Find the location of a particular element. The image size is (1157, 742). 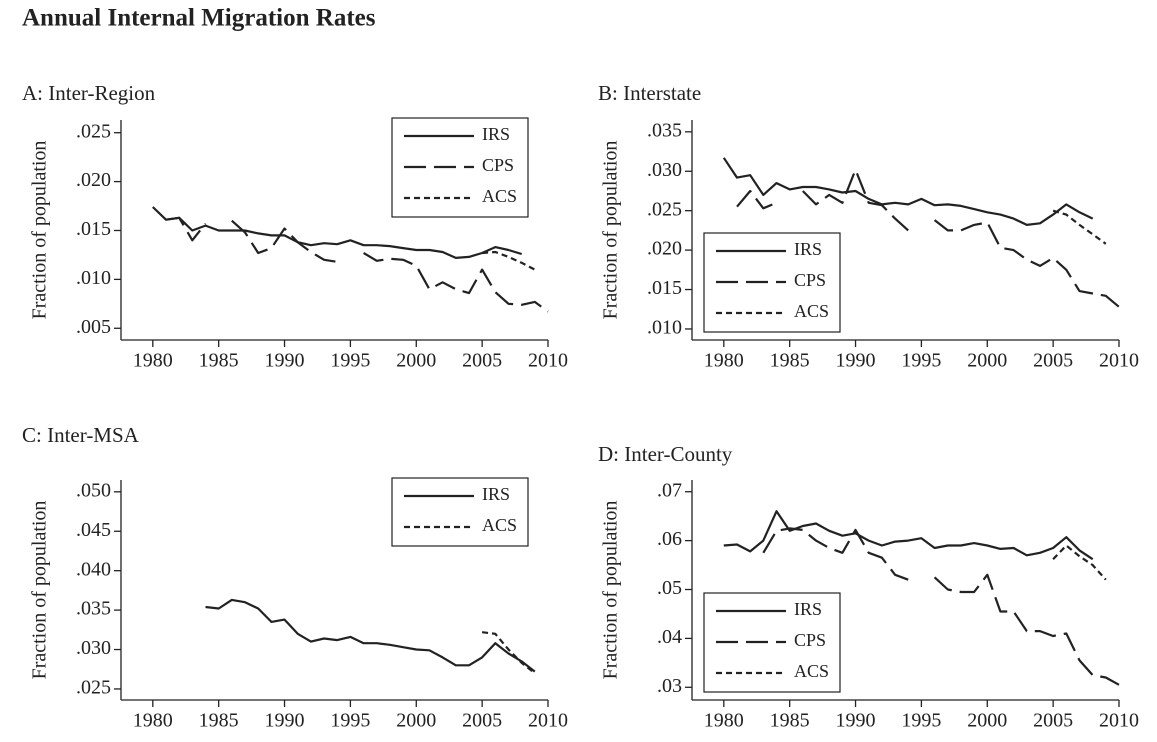

y-tick-label: .07 is located at coordinates (669, 490).